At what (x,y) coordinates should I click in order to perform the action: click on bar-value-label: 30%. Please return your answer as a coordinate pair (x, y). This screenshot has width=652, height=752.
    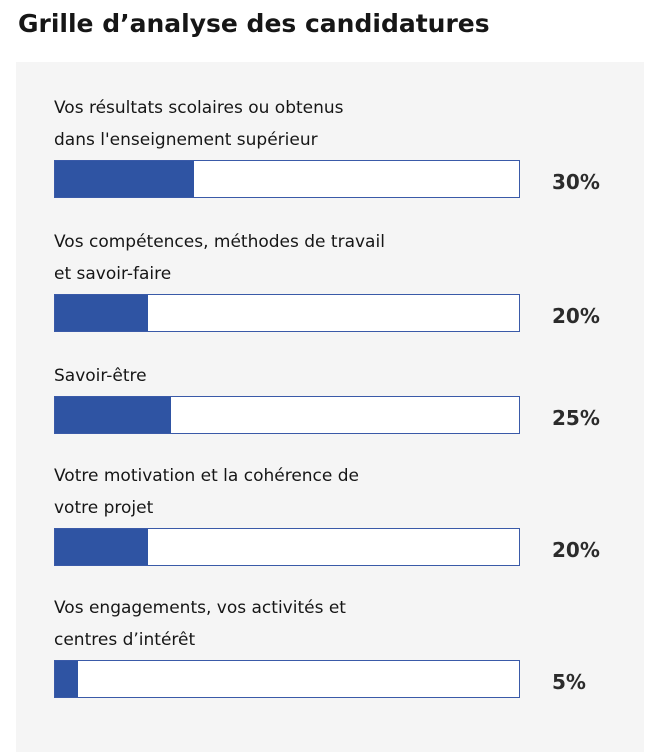
    Looking at the image, I should click on (576, 182).